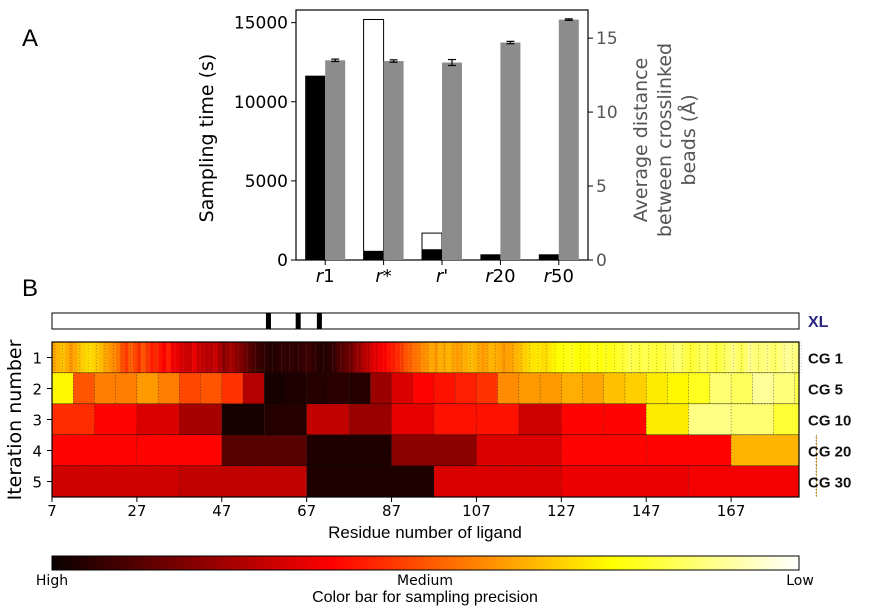  What do you see at coordinates (601, 187) in the screenshot?
I see `right-y-tick-label-1: 5` at bounding box center [601, 187].